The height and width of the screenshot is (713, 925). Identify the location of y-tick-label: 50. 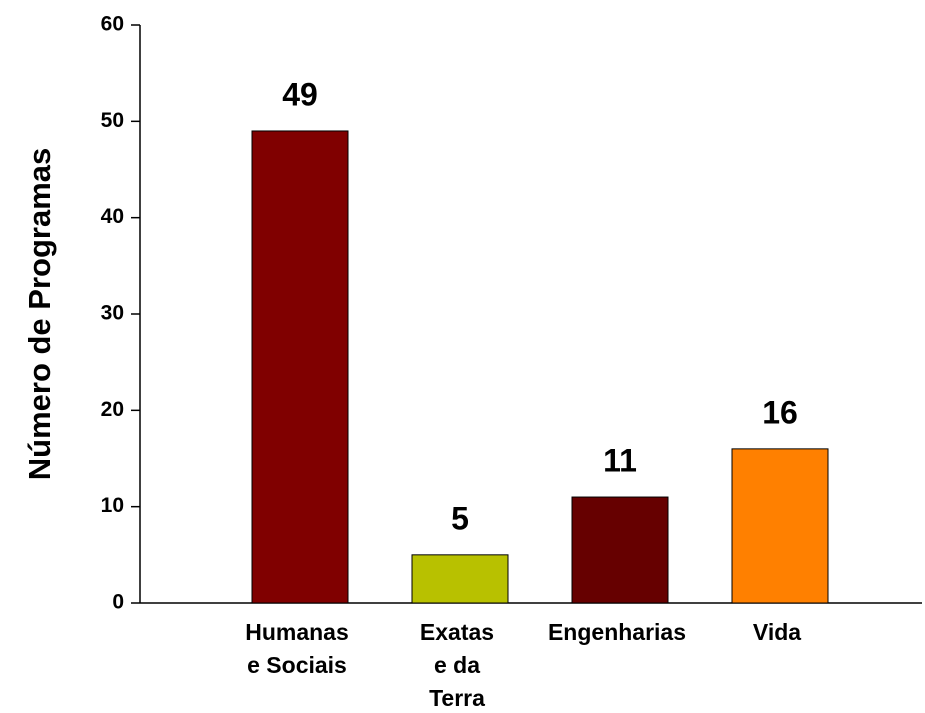
(112, 120).